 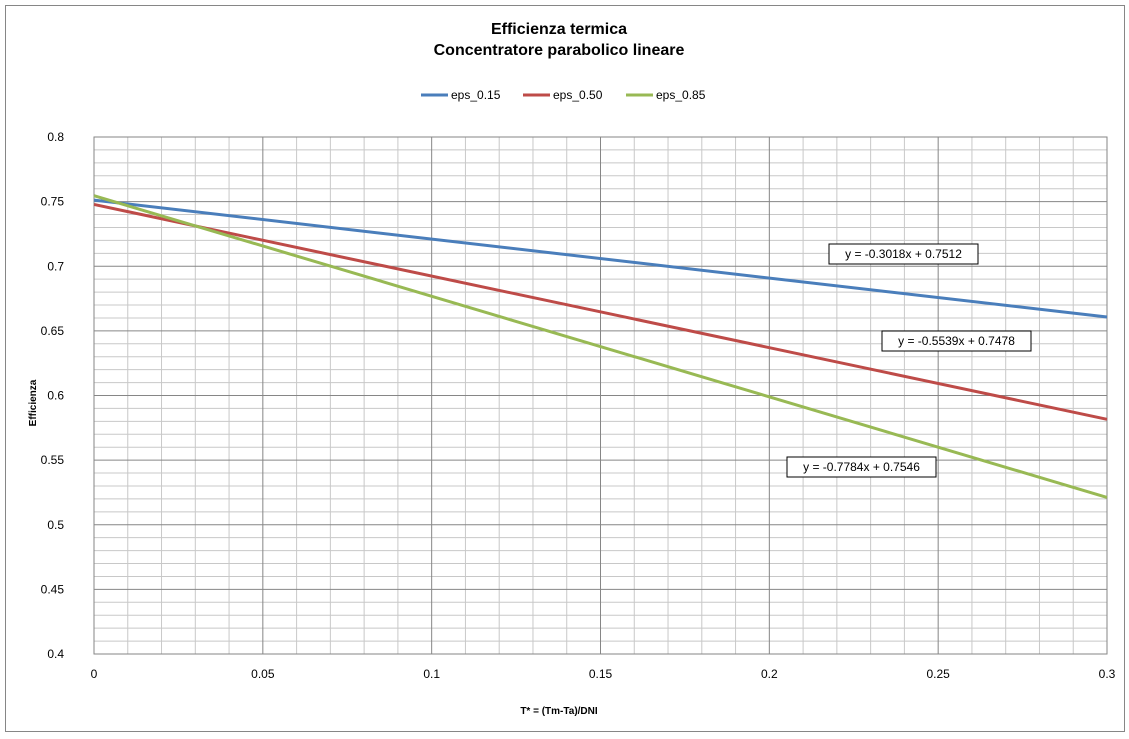 I want to click on x-tick-label: 0.1, so click(x=431, y=674).